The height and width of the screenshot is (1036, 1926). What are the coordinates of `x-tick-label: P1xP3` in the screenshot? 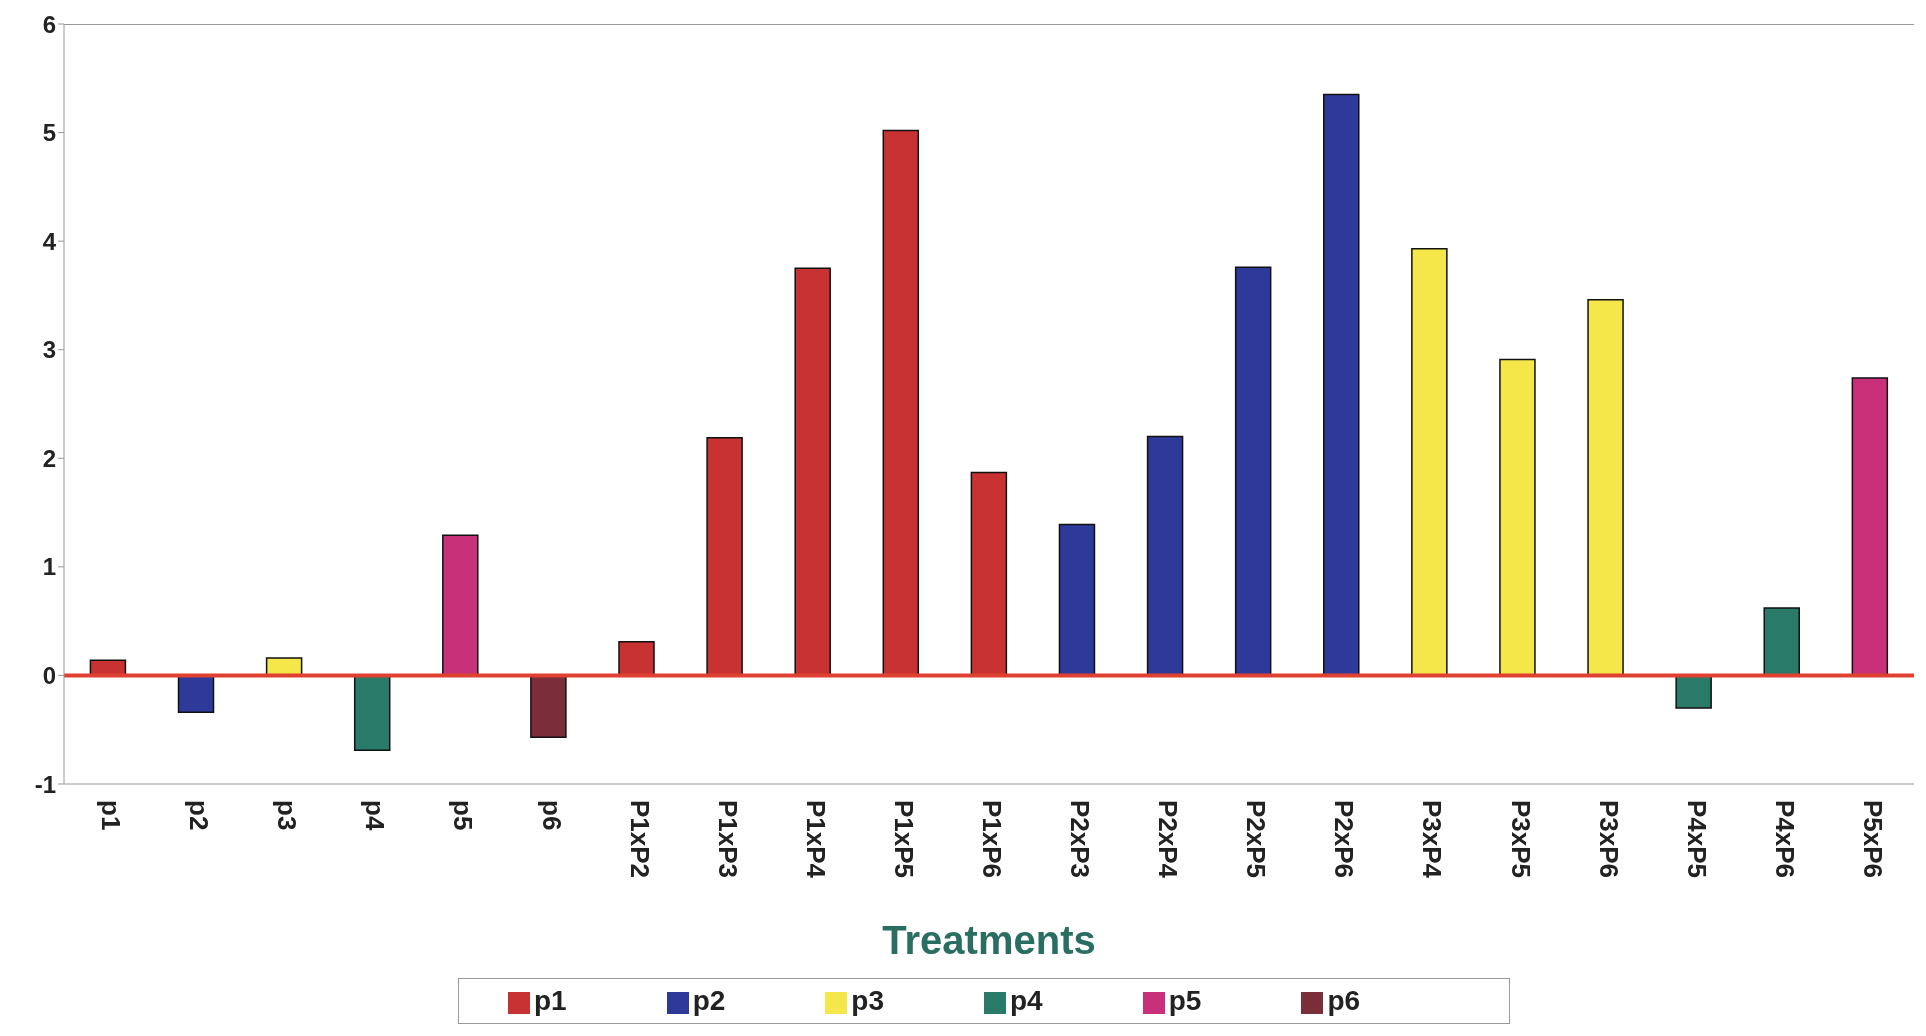 It's located at (727, 839).